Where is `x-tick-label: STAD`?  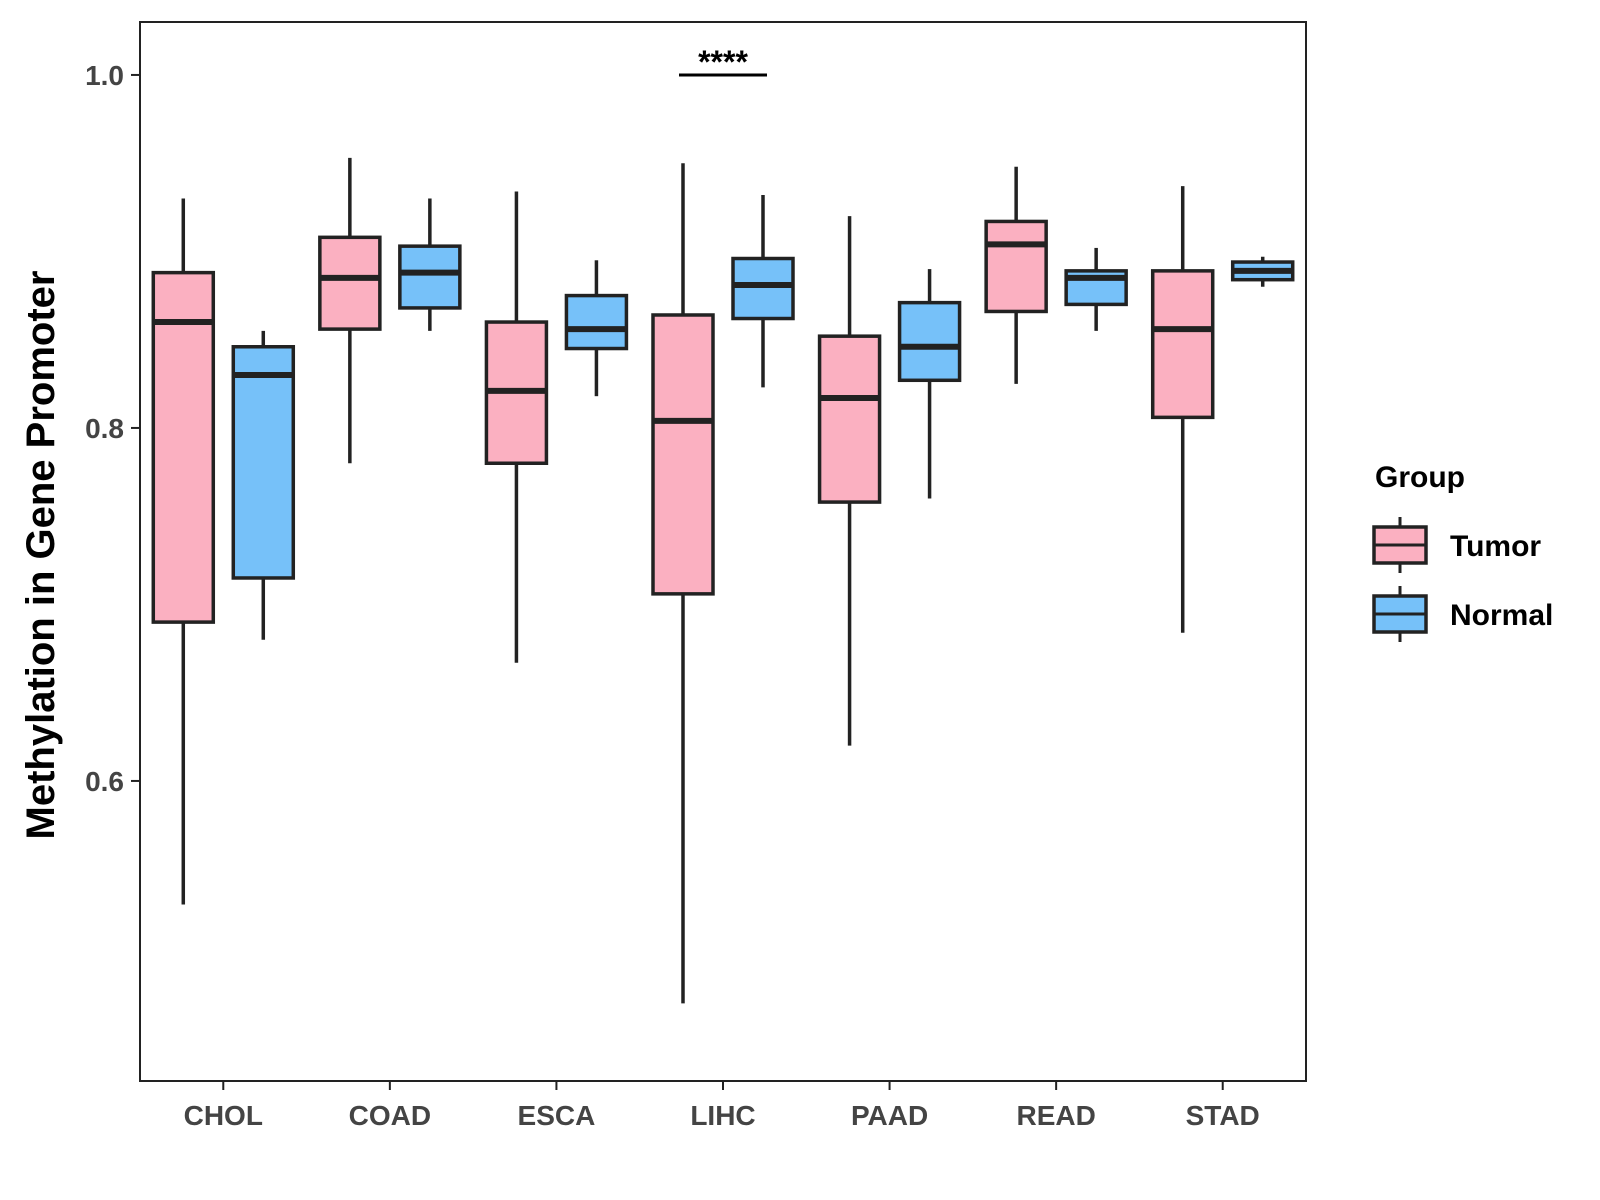
x-tick-label: STAD is located at coordinates (1223, 1115).